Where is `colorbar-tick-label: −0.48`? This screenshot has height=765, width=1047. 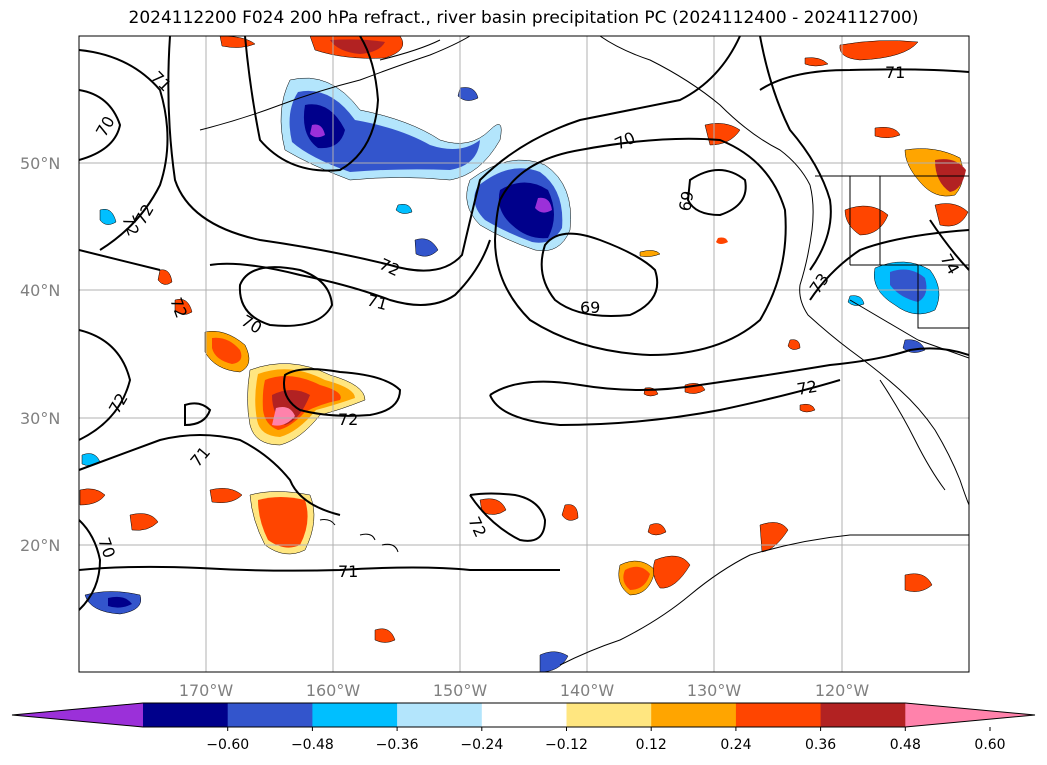 colorbar-tick-label: −0.48 is located at coordinates (312, 745).